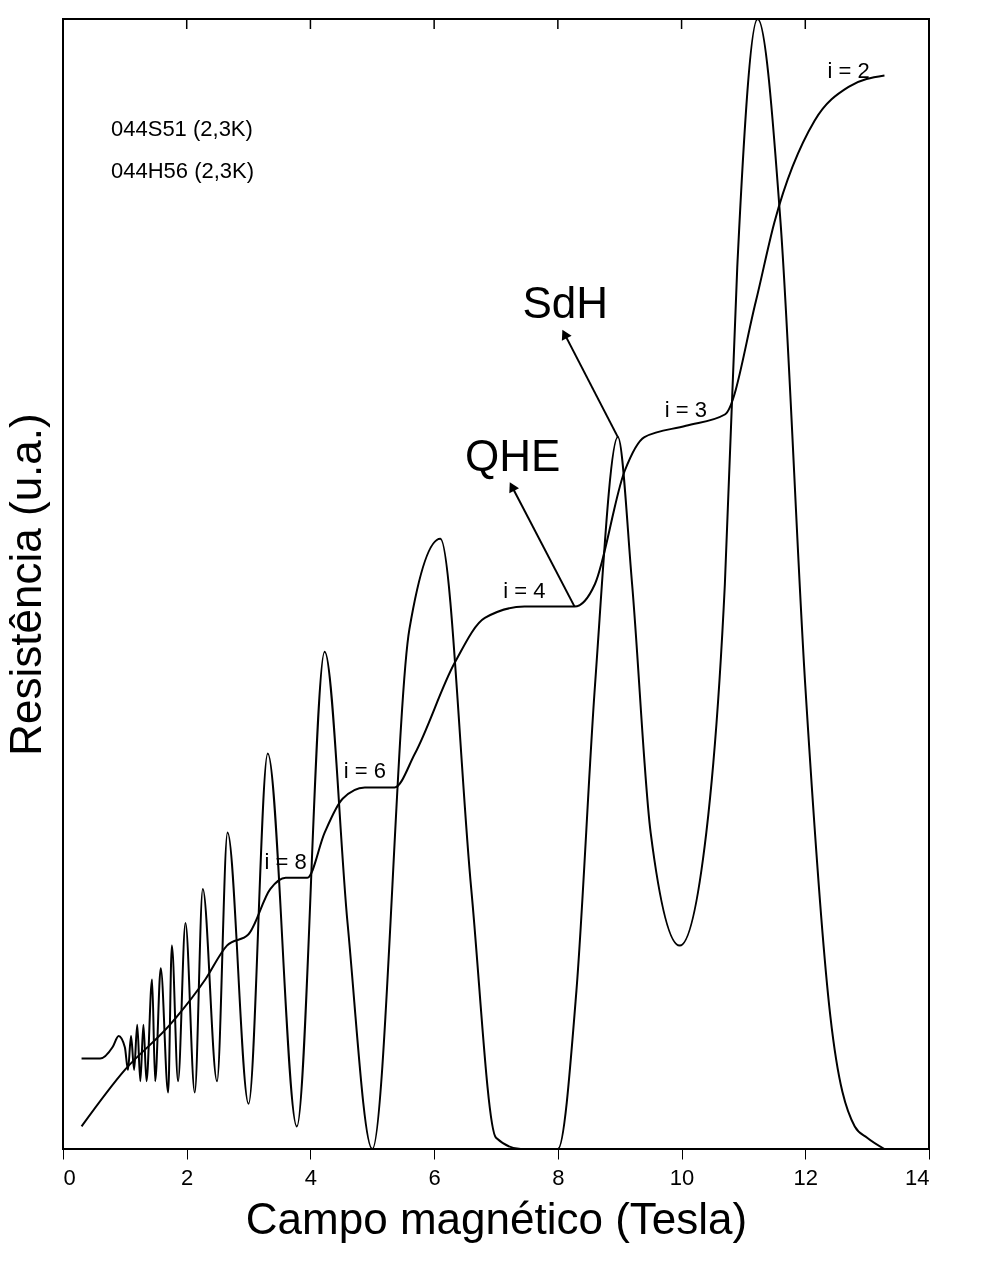 This screenshot has height=1276, width=990. Describe the element at coordinates (848, 70) in the screenshot. I see `annotation: i = 2` at that location.